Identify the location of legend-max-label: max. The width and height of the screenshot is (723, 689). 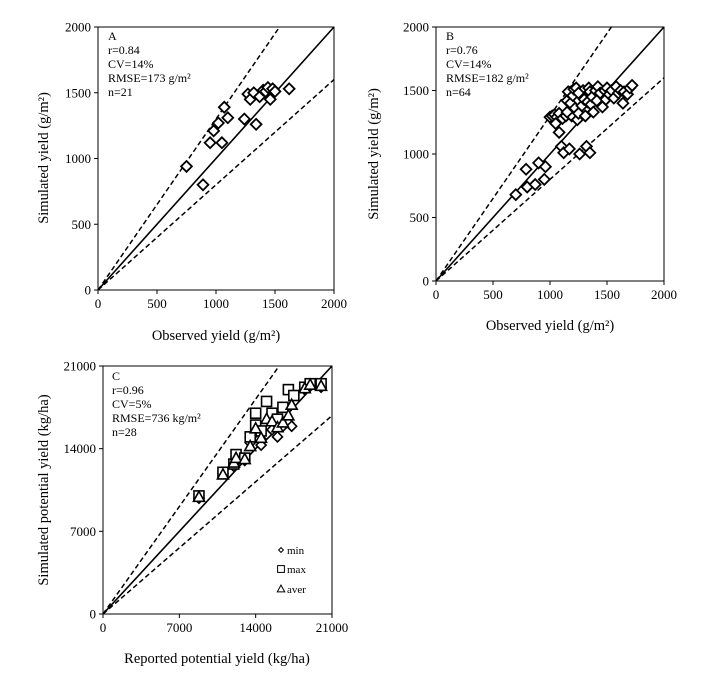
(296, 570).